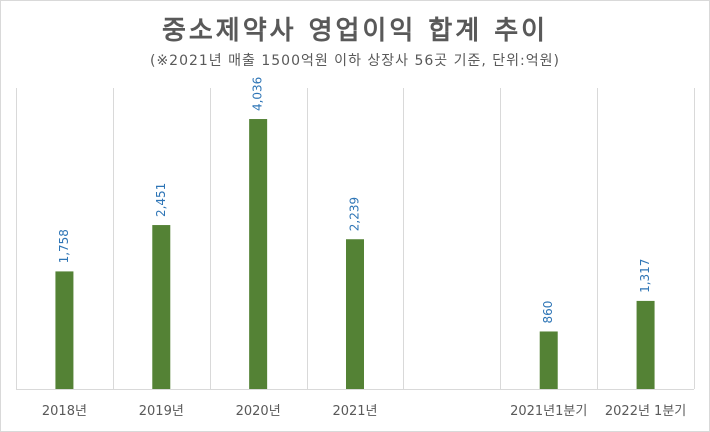 The width and height of the screenshot is (710, 432). I want to click on data-label: 1,758, so click(64, 246).